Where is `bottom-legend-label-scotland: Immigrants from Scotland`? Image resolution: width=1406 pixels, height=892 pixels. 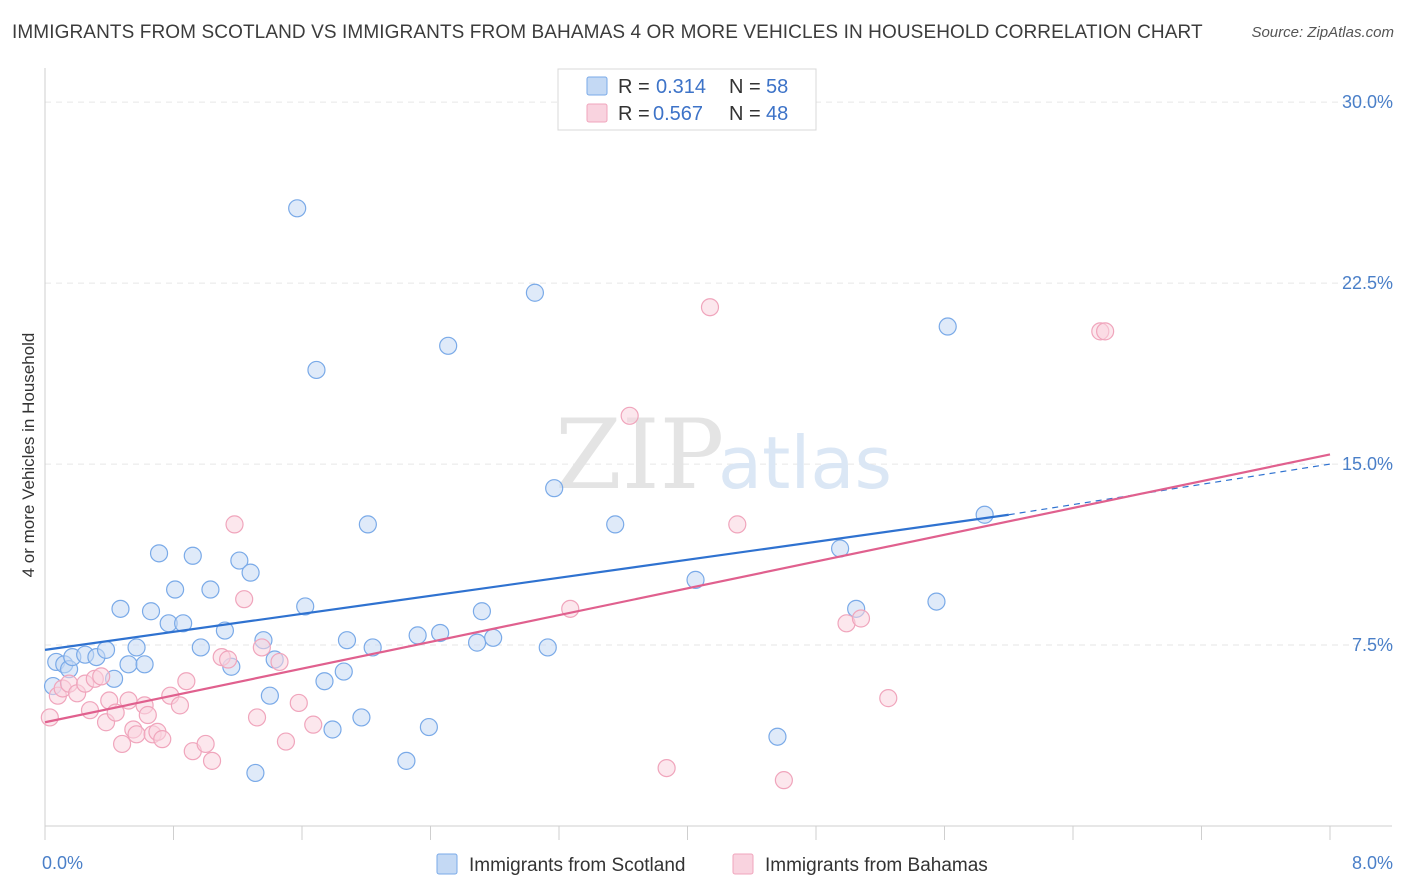 bottom-legend-label-scotland: Immigrants from Scotland is located at coordinates (577, 865).